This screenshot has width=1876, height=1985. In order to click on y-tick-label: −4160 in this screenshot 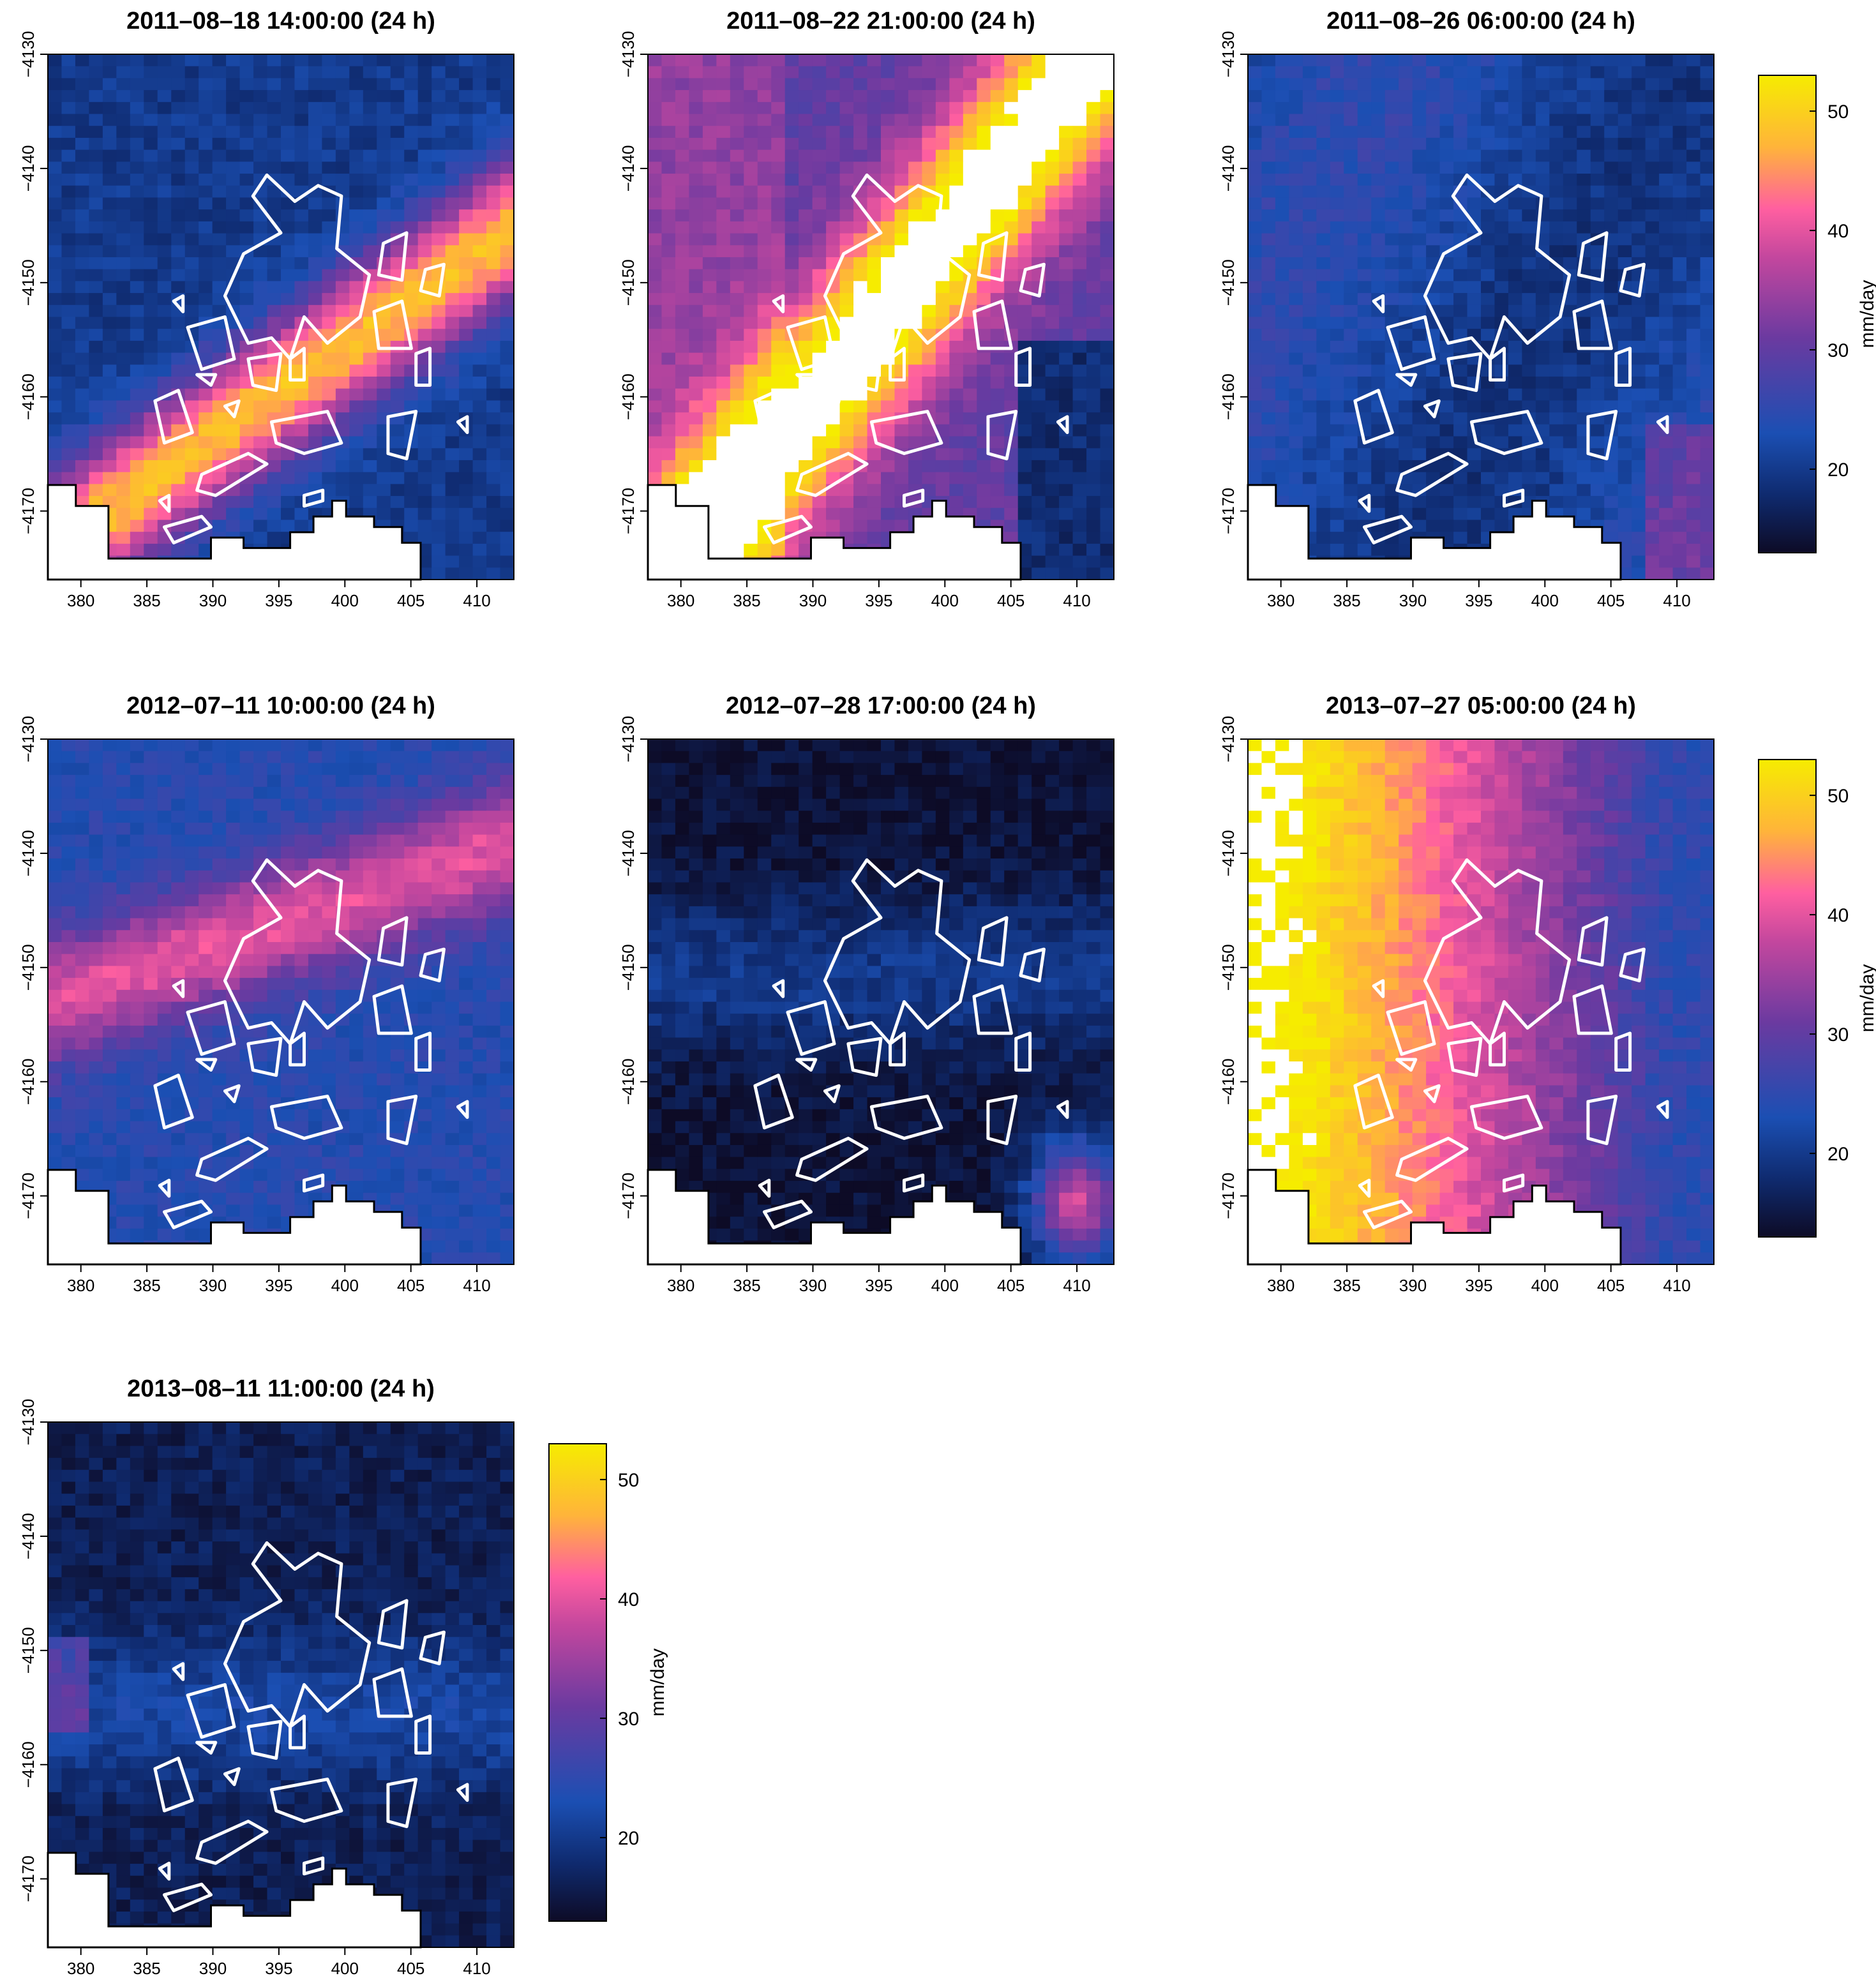, I will do `click(629, 396)`.